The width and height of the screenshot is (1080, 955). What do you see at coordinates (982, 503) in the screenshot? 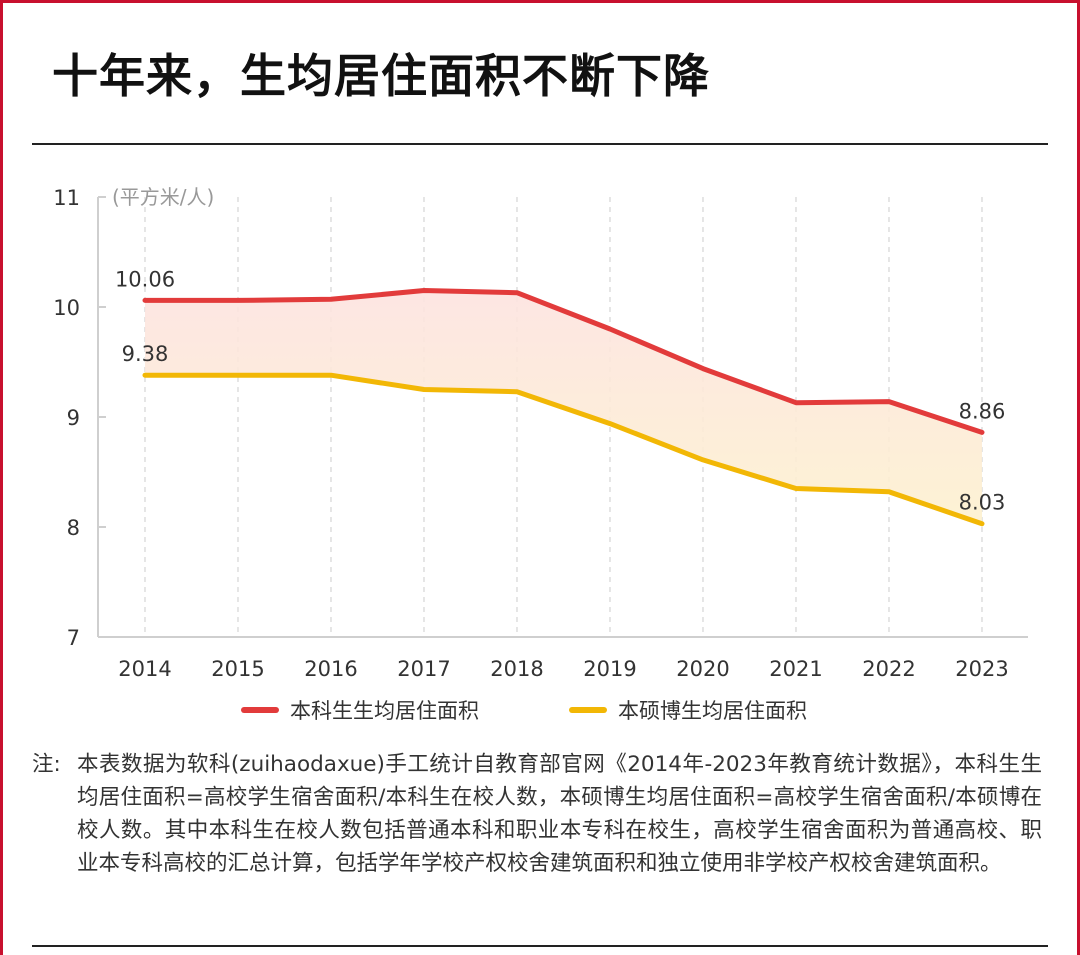
I see `data-label: 8.03` at bounding box center [982, 503].